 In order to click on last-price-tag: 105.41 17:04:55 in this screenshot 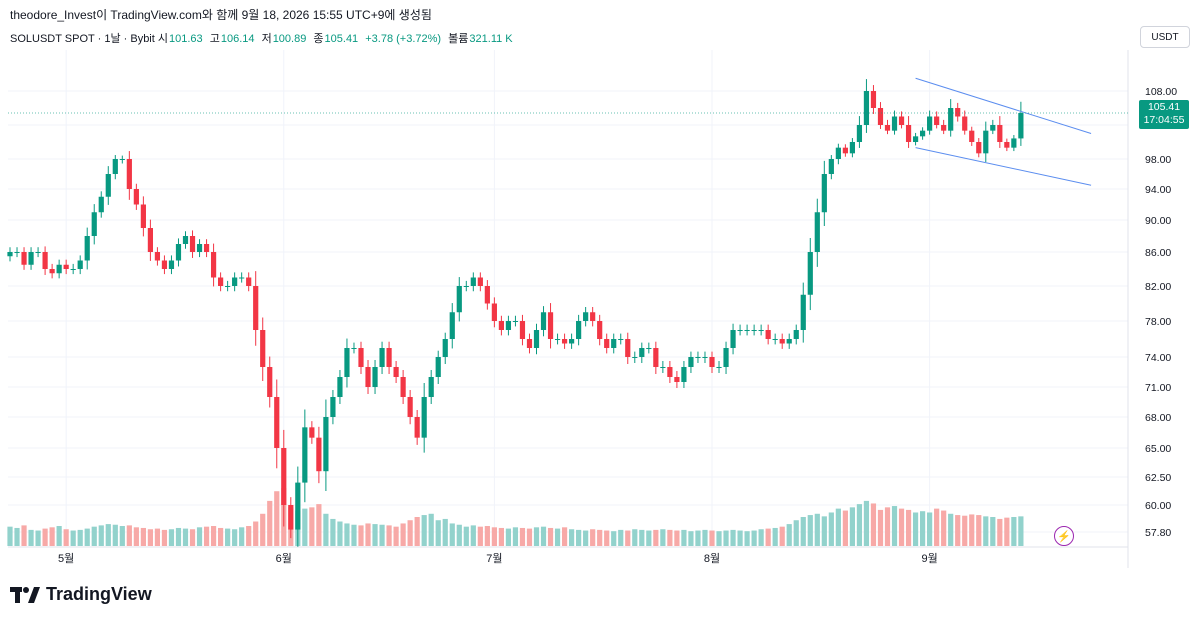, I will do `click(1164, 114)`.